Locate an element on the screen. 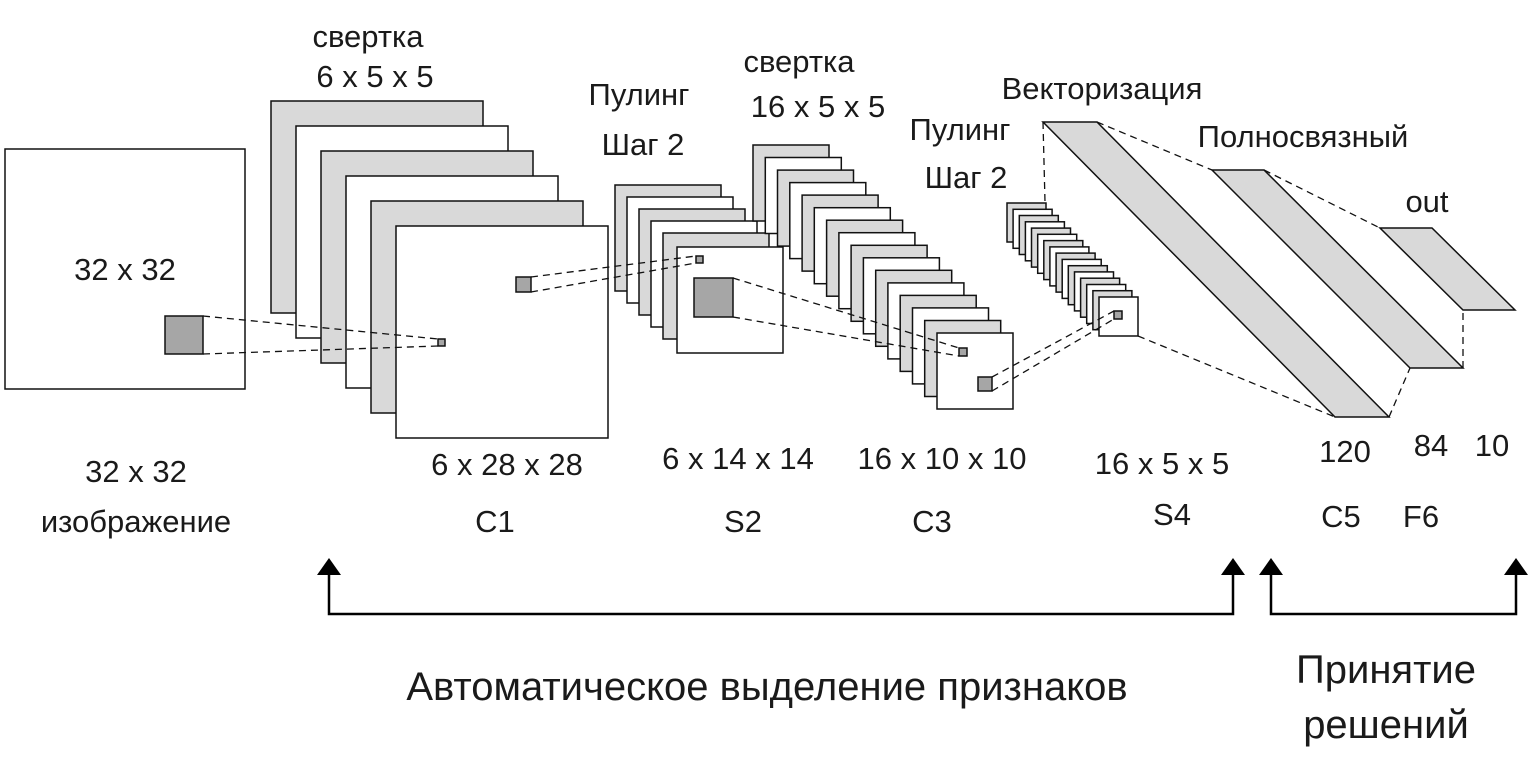 The image size is (1533, 778). input-kernel-patch is located at coordinates (184, 335).